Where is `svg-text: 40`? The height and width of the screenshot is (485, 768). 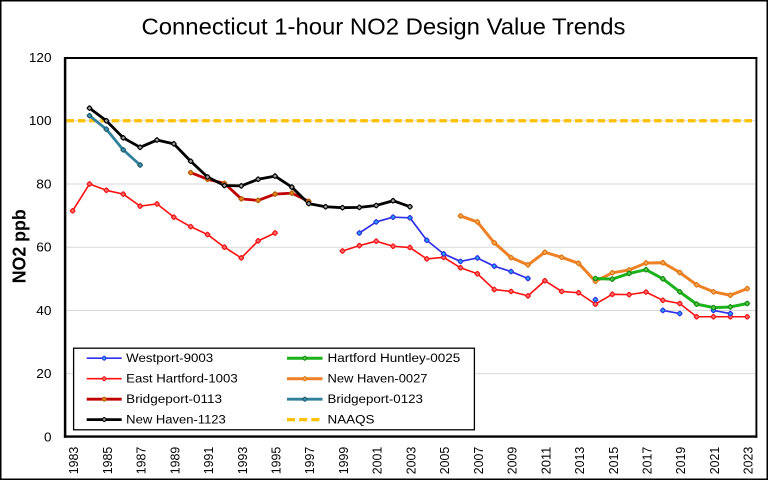
svg-text: 40 is located at coordinates (43, 310).